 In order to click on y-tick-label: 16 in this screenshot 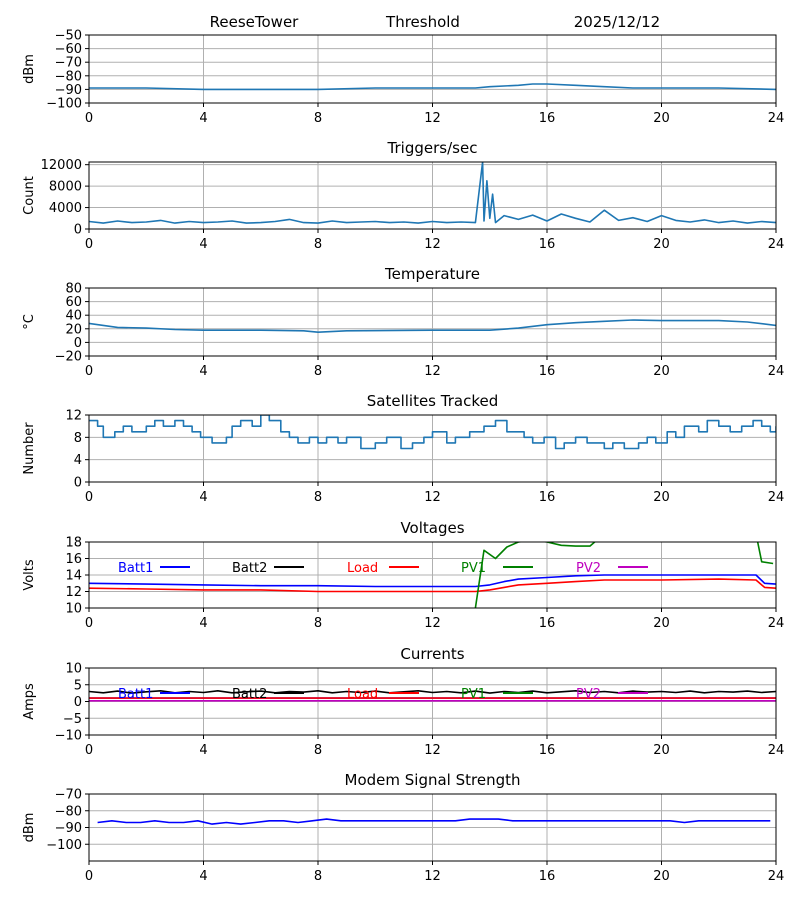, I will do `click(73, 559)`.